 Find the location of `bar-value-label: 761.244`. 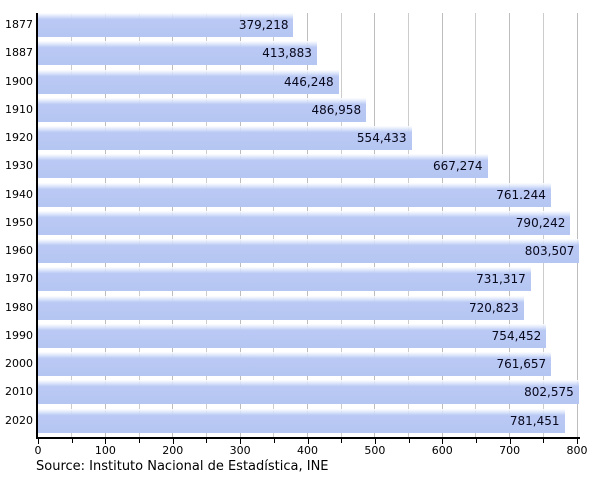

bar-value-label: 761.244 is located at coordinates (521, 194).